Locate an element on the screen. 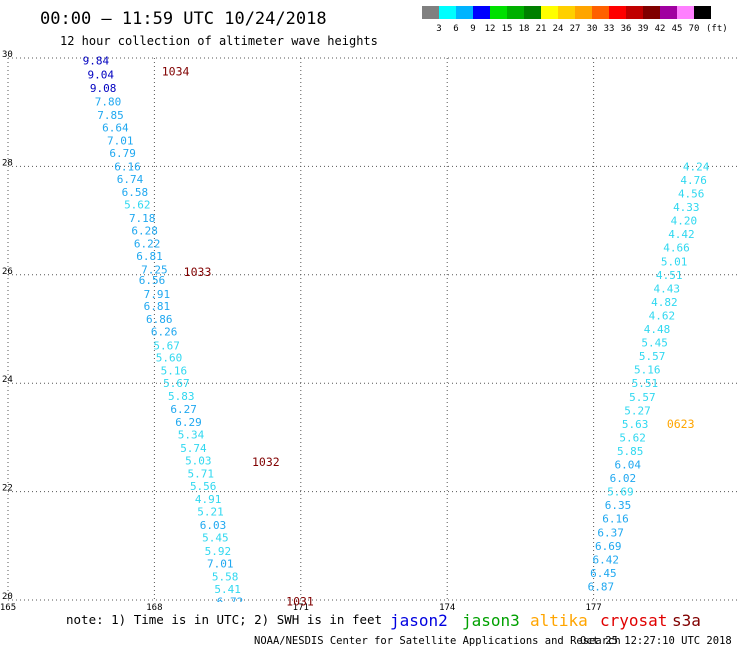  data-point-label: 4.76 is located at coordinates (693, 180).